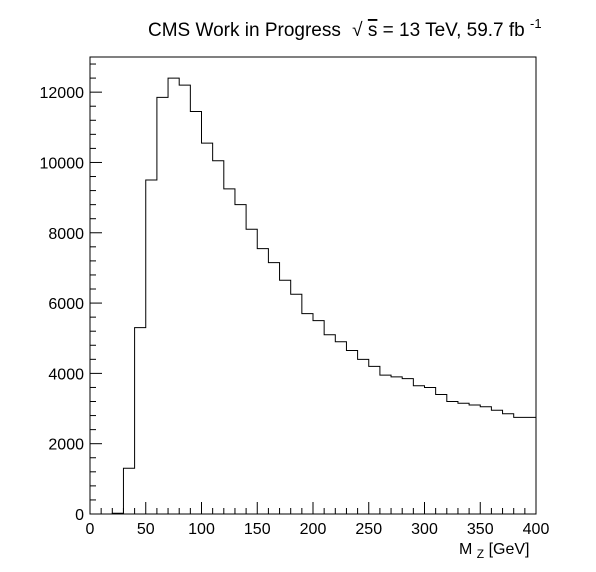  Describe the element at coordinates (480, 554) in the screenshot. I see `x-axis-label-sub: Z` at that location.